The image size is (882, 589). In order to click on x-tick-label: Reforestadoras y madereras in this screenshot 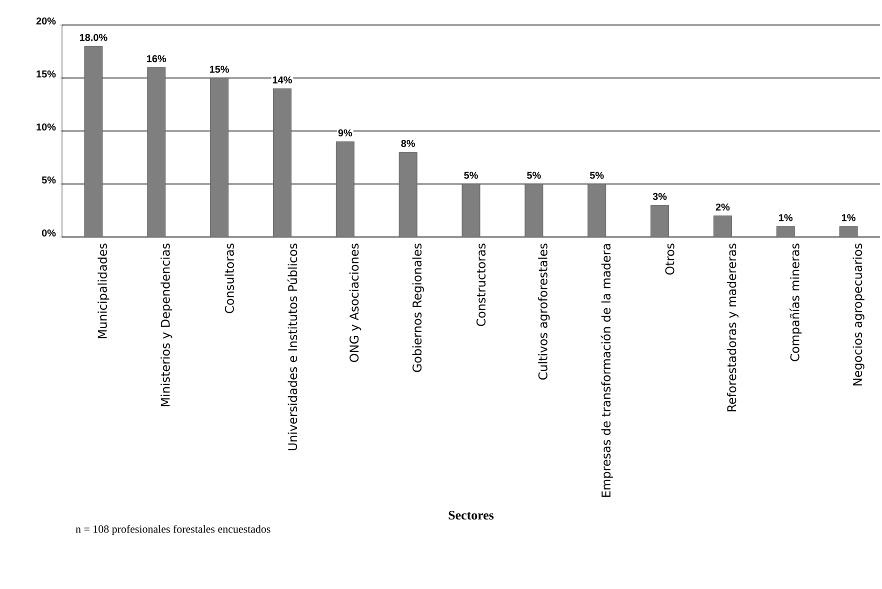, I will do `click(732, 328)`.